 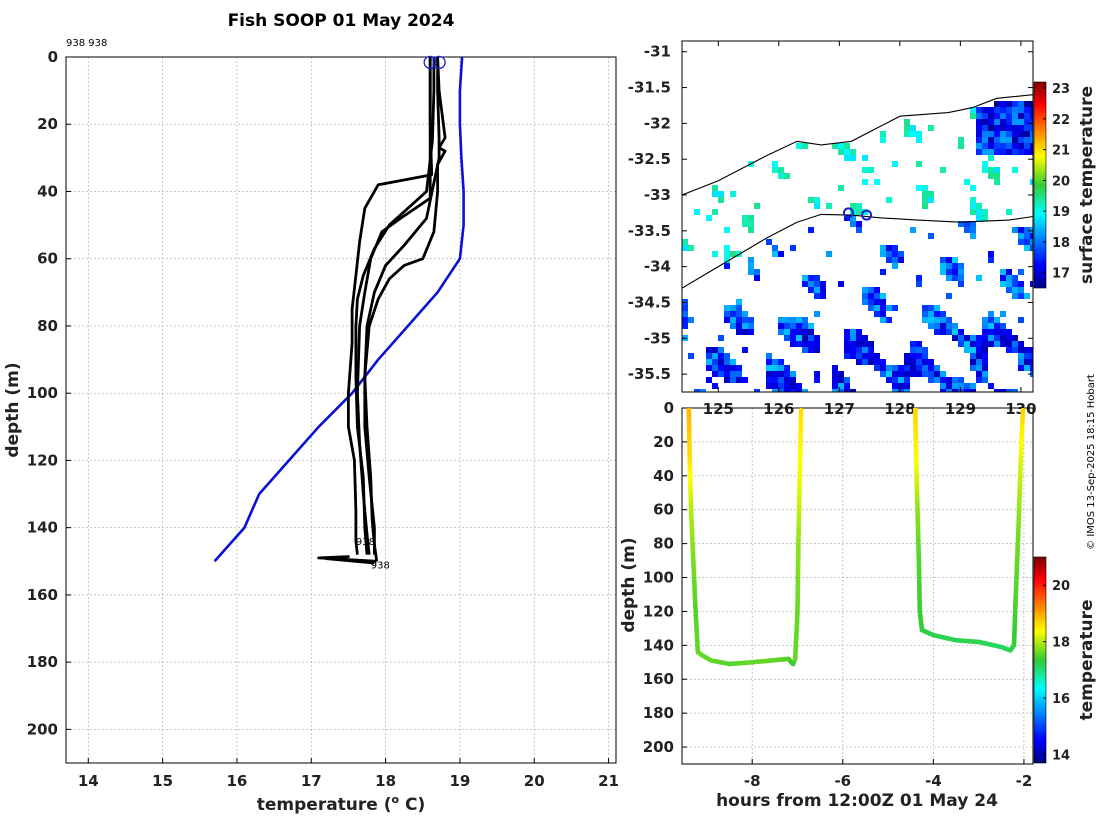 I want to click on profile-y-tick-label: 120, so click(x=42, y=460).